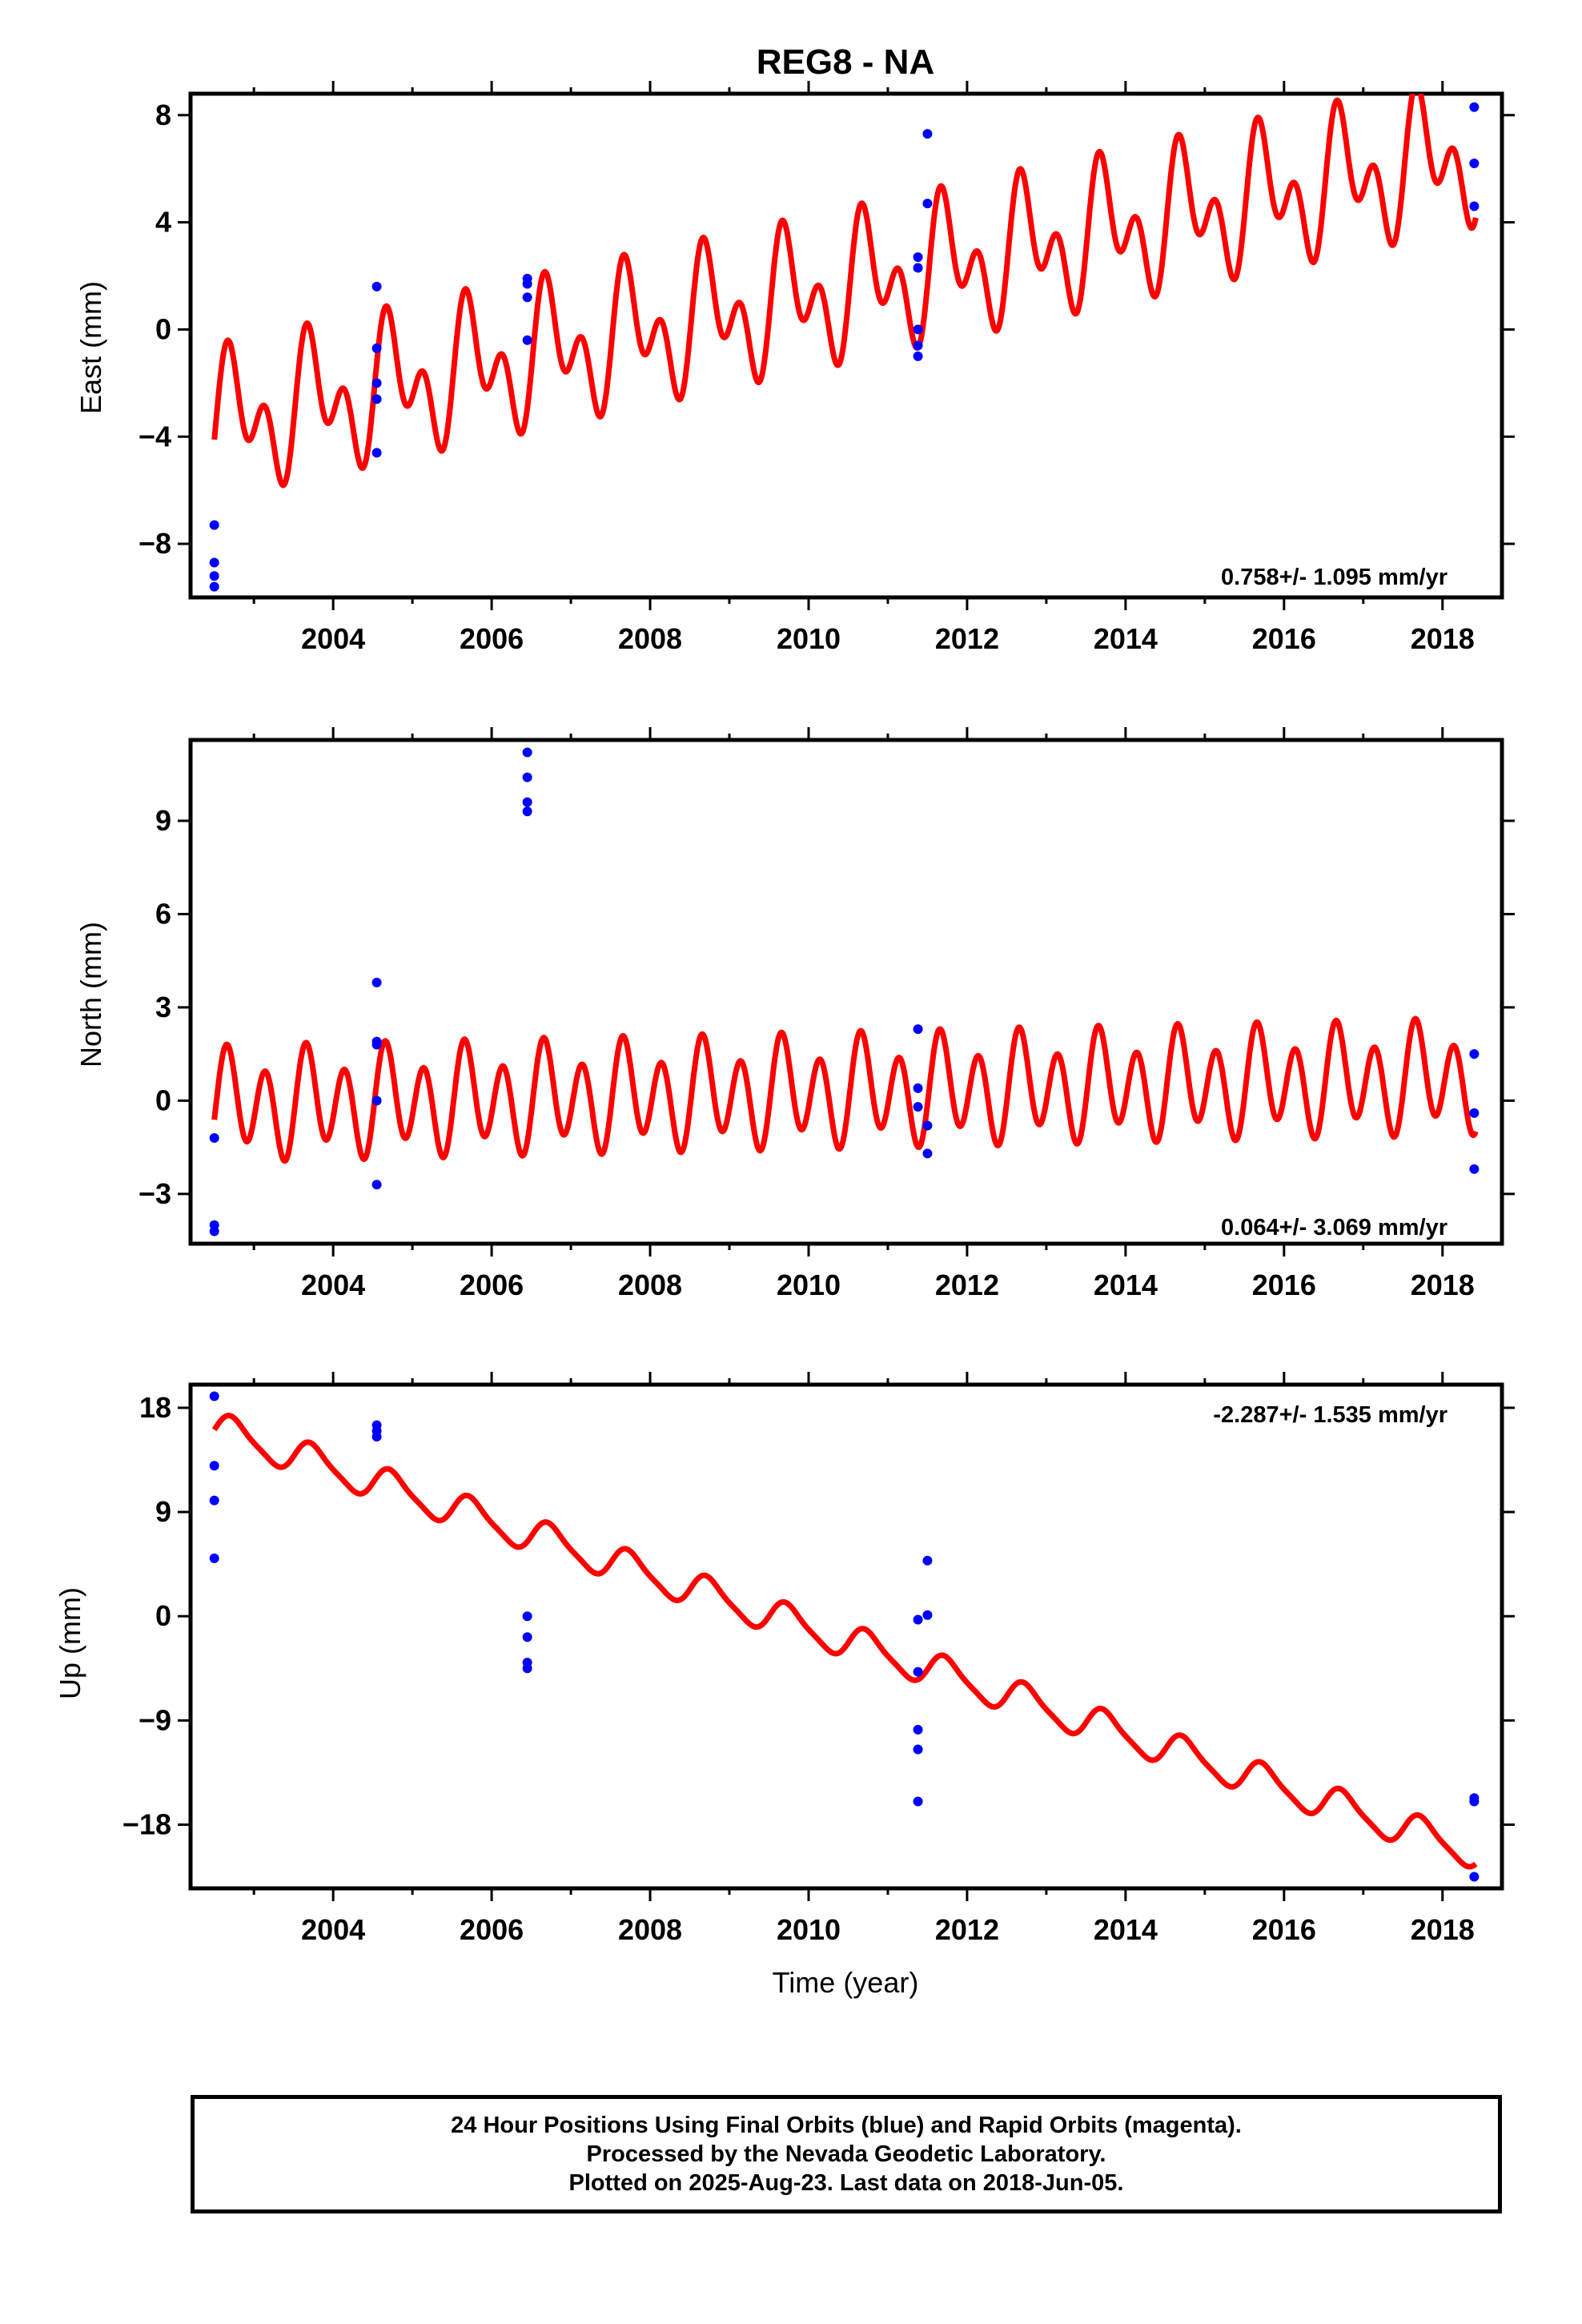  I want to click on north-x-tick-label: 2006, so click(492, 1285).